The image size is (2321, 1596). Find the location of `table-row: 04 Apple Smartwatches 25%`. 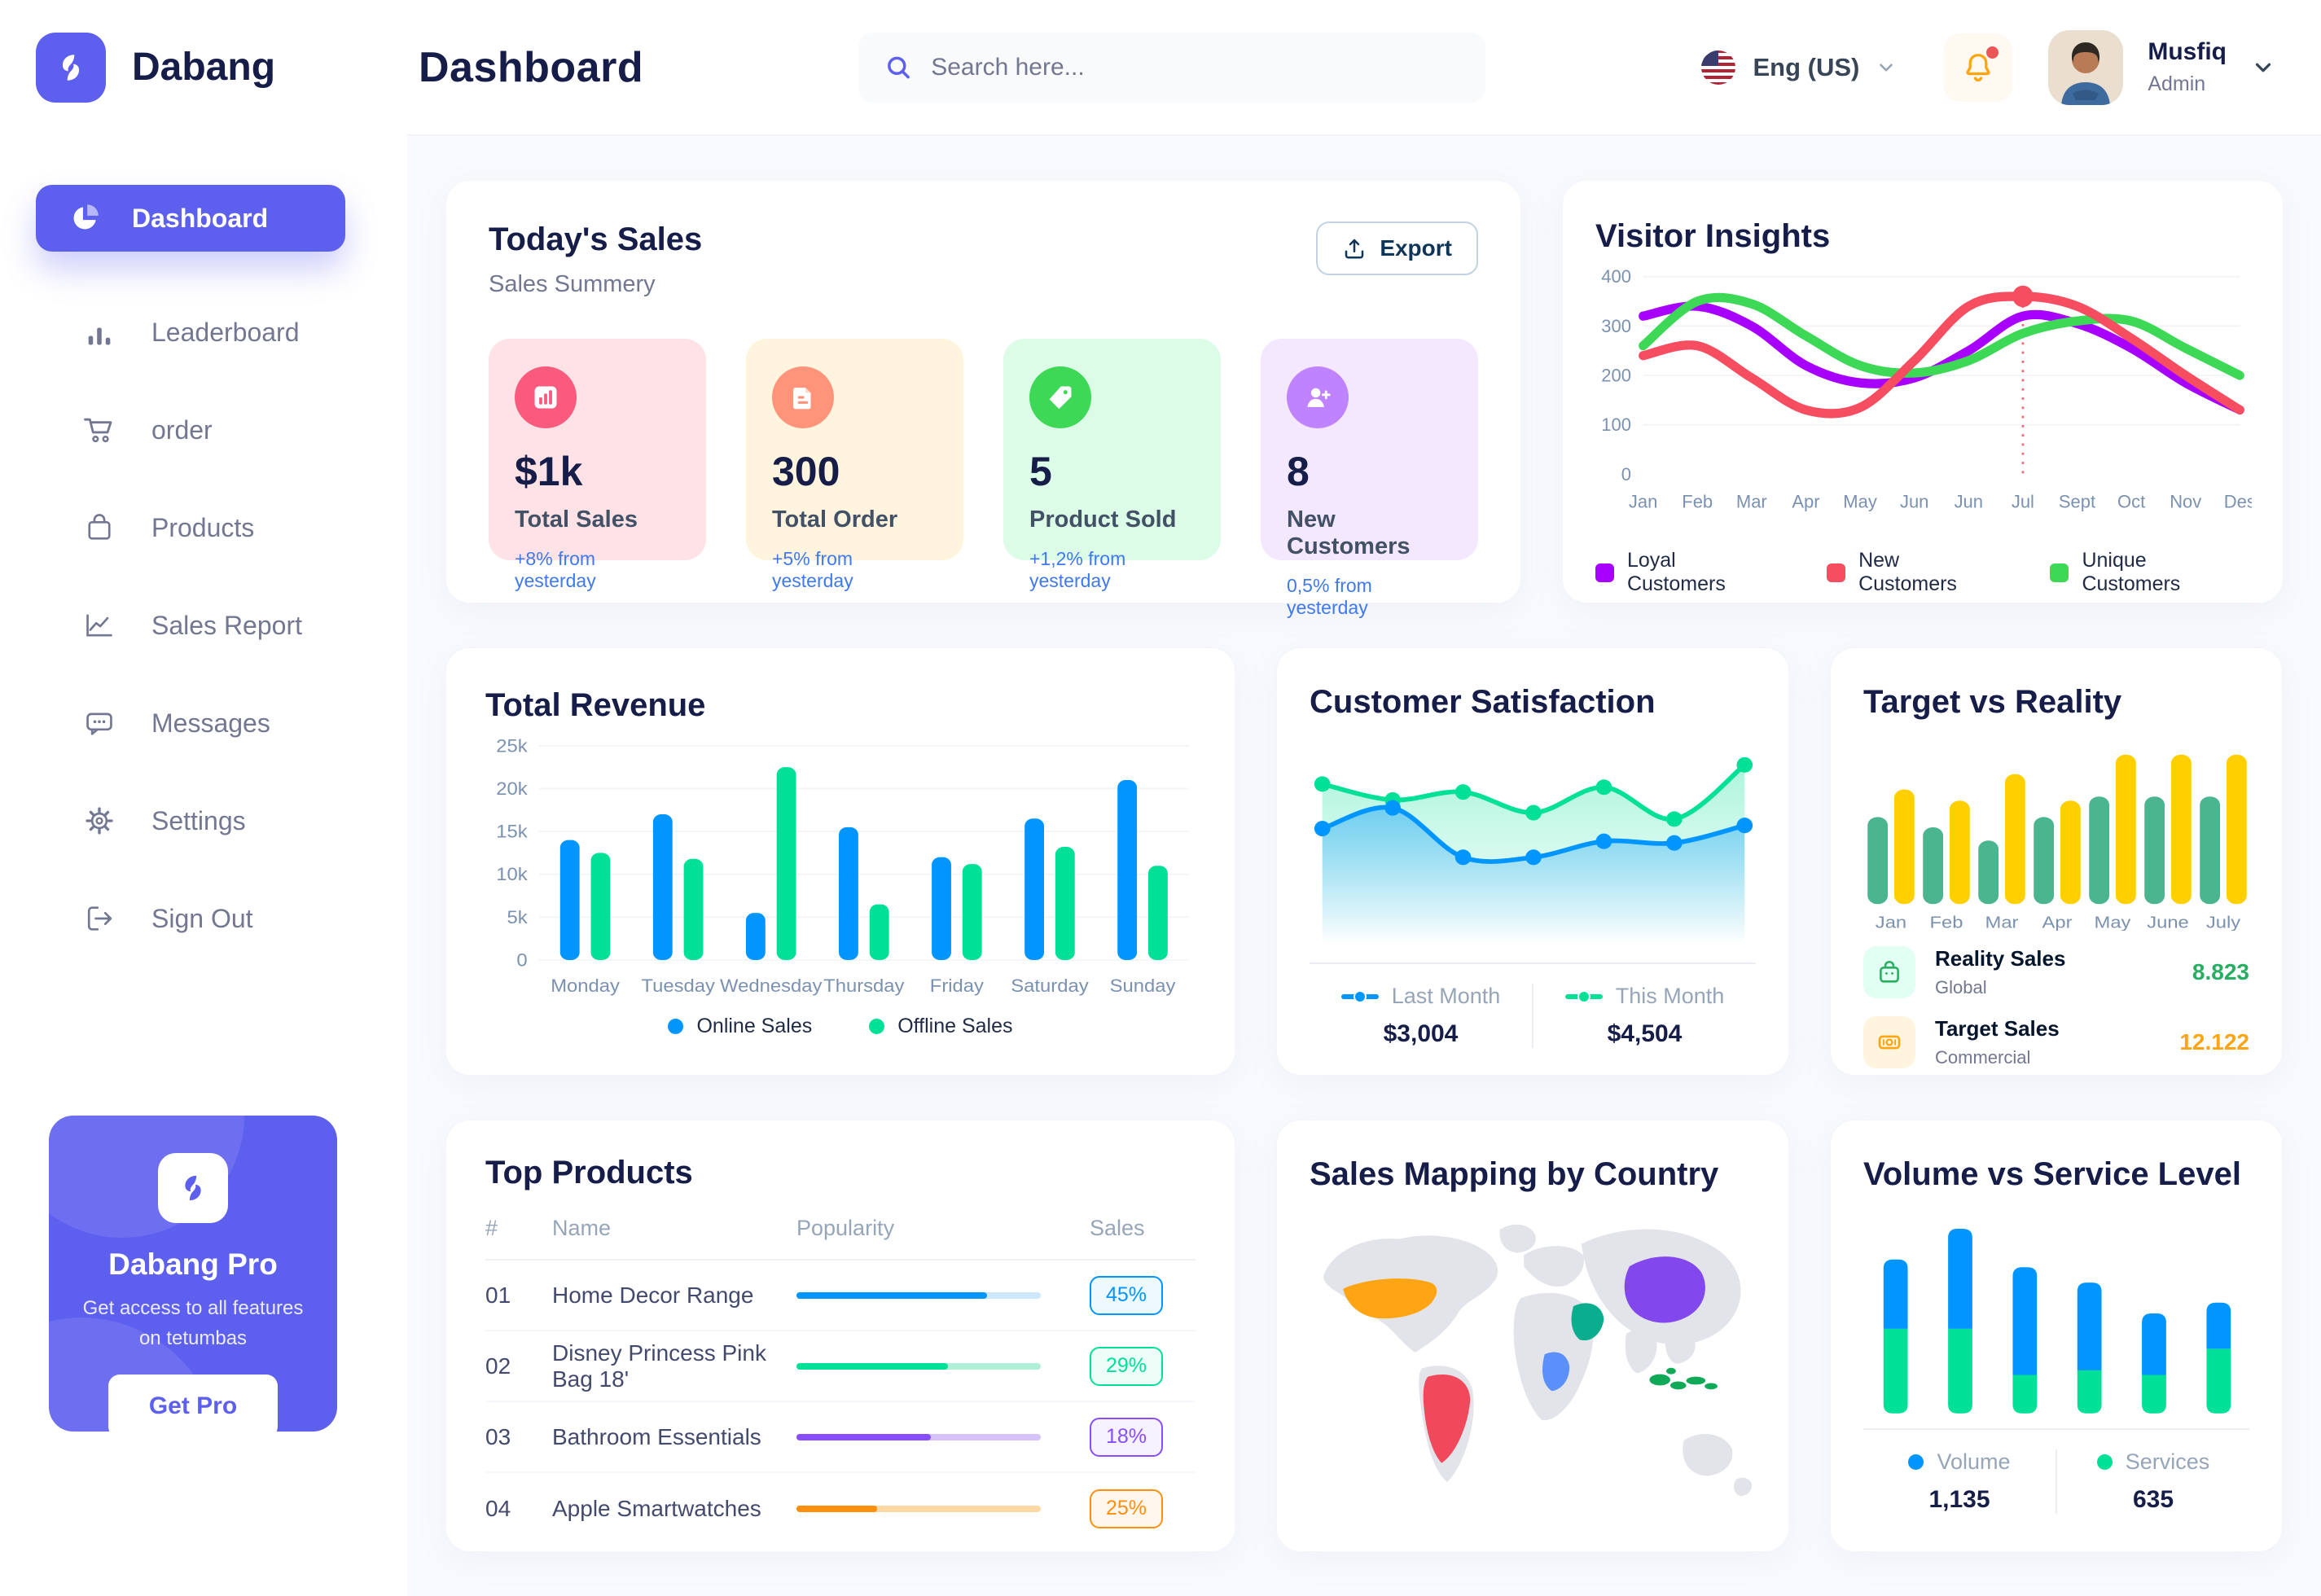

table-row: 04 Apple Smartwatches 25% is located at coordinates (840, 1508).